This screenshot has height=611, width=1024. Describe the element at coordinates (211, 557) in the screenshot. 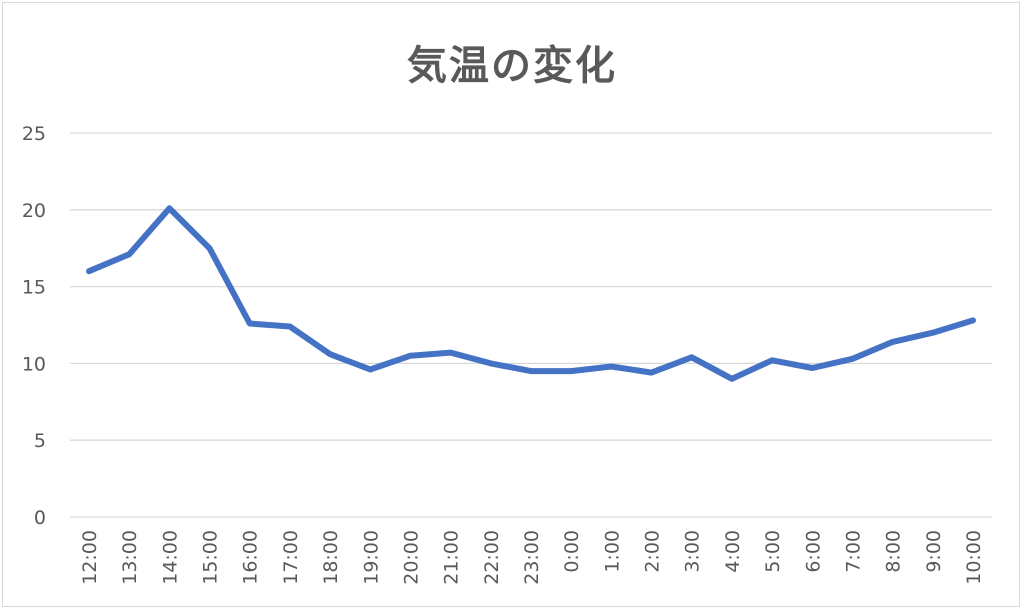

I see `x-tick-label: 15:00` at that location.